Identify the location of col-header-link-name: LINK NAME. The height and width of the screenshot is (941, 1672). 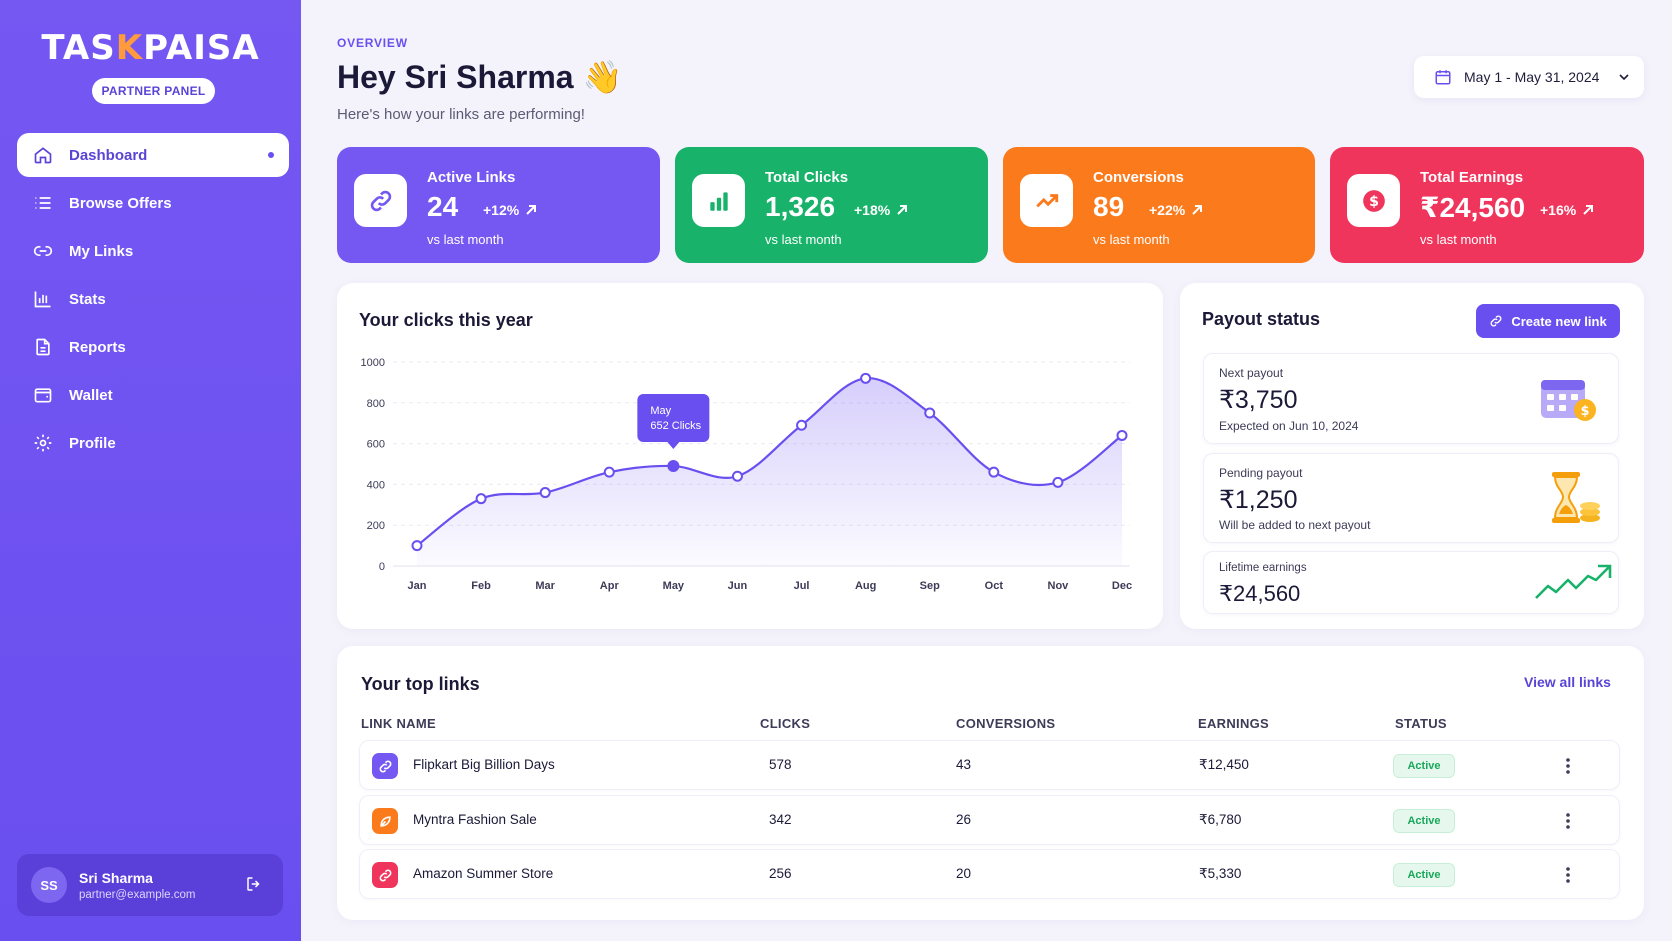
(398, 723).